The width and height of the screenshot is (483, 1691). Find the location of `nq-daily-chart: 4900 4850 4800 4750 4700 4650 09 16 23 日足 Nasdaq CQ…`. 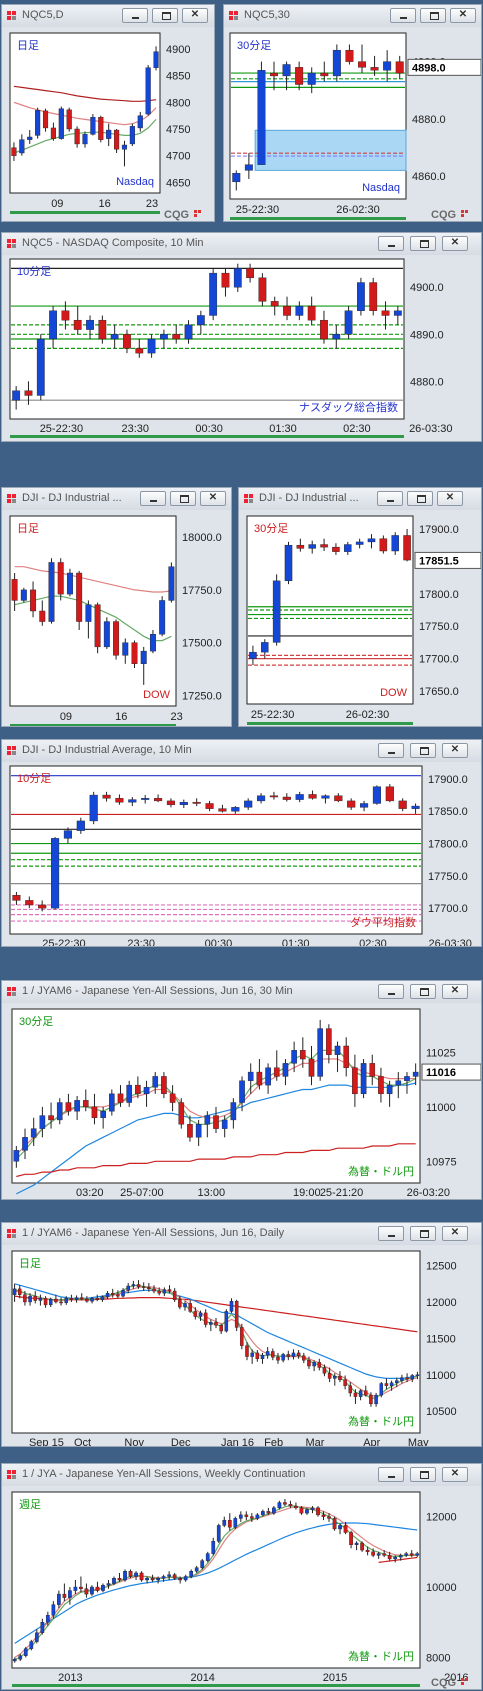

nq-daily-chart: 4900 4850 4800 4750 4700 4650 09 16 23 日足 Nasdaq CQ… is located at coordinates (108, 124).